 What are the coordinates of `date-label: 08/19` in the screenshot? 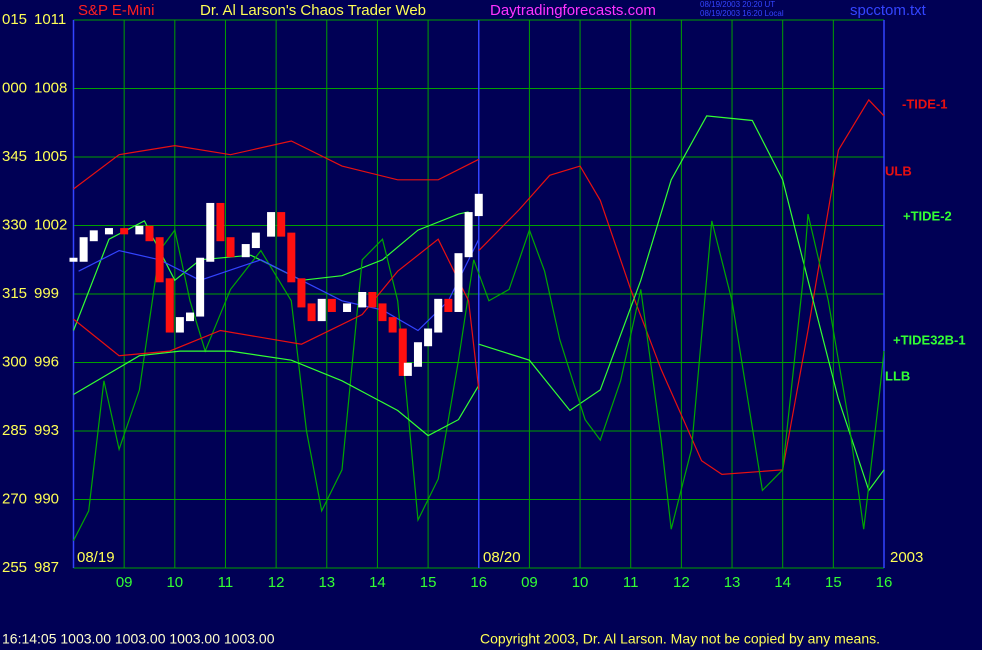 It's located at (96, 557).